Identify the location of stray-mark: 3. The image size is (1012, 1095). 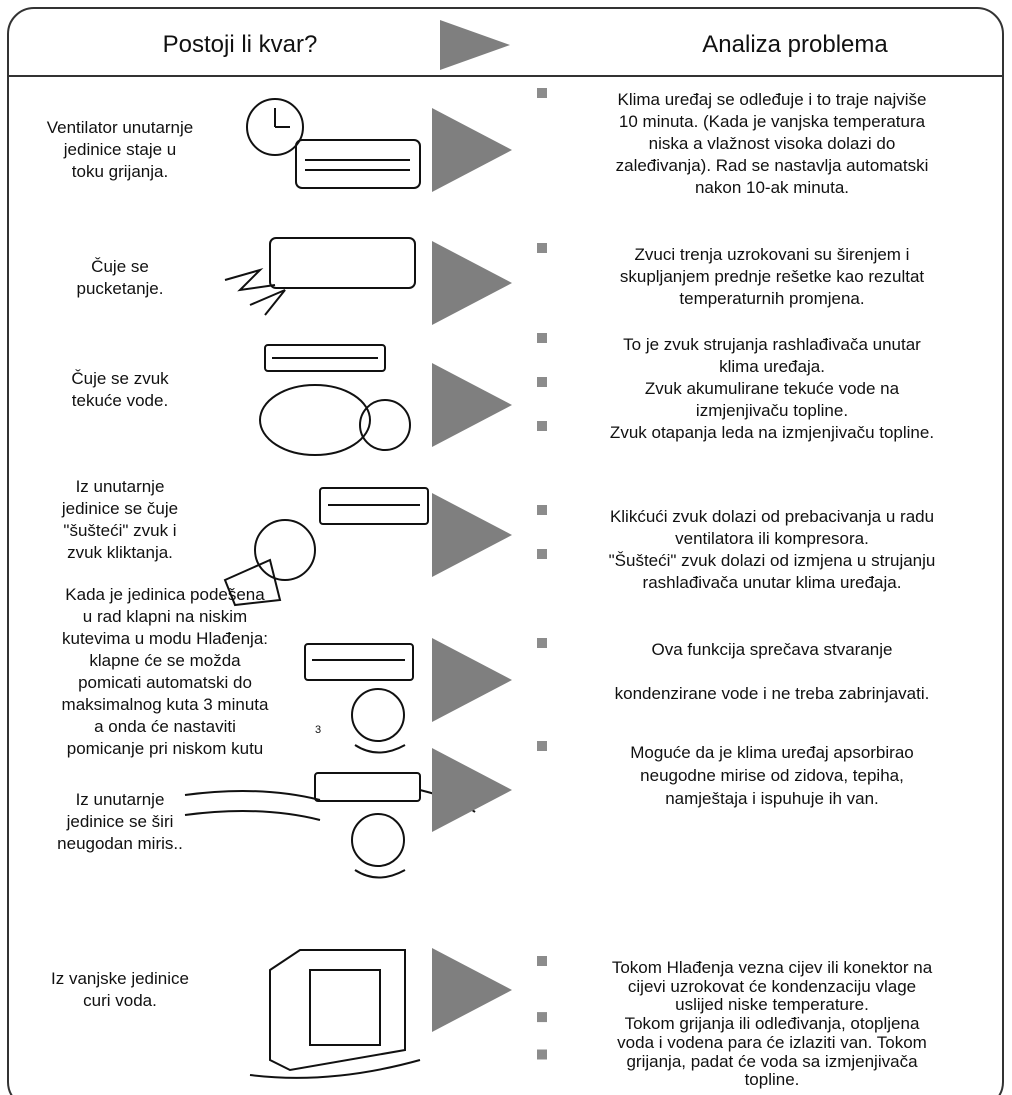
(318, 730).